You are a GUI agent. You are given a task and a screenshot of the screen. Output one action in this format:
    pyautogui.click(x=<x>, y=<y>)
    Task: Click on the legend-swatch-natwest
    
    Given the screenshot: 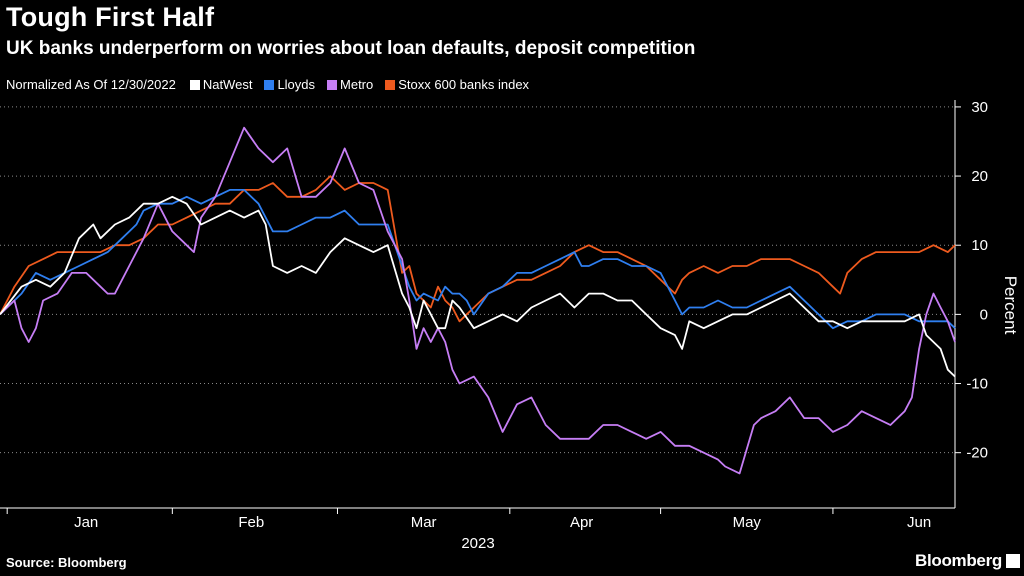 What is the action you would take?
    pyautogui.click(x=194, y=84)
    